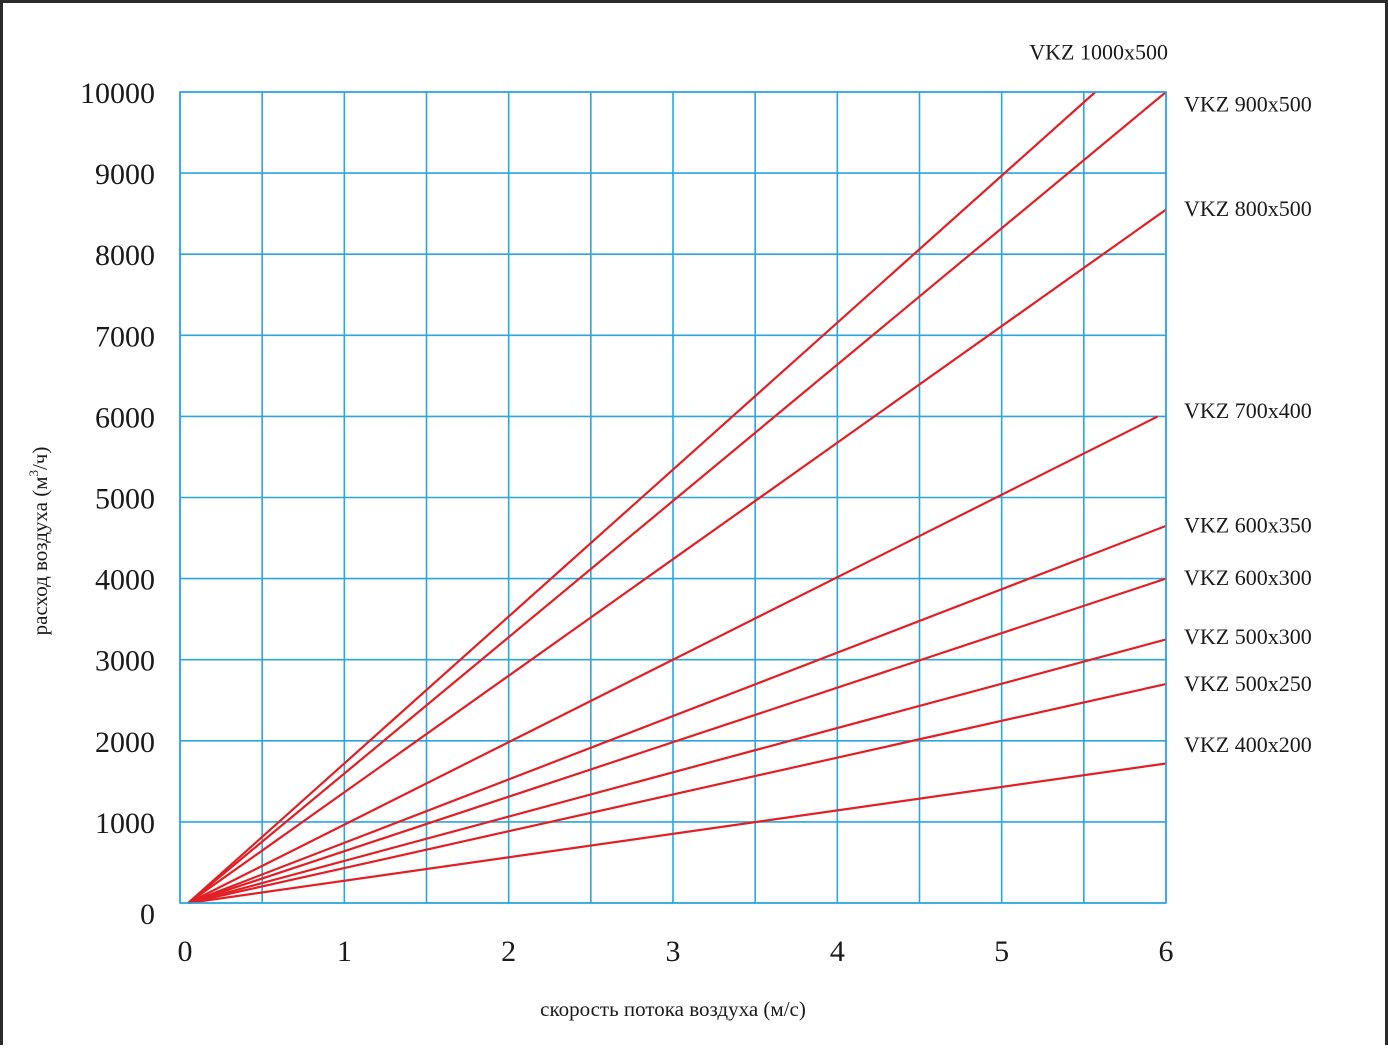 Image resolution: width=1388 pixels, height=1053 pixels. I want to click on y-tick-label: 7000, so click(125, 336).